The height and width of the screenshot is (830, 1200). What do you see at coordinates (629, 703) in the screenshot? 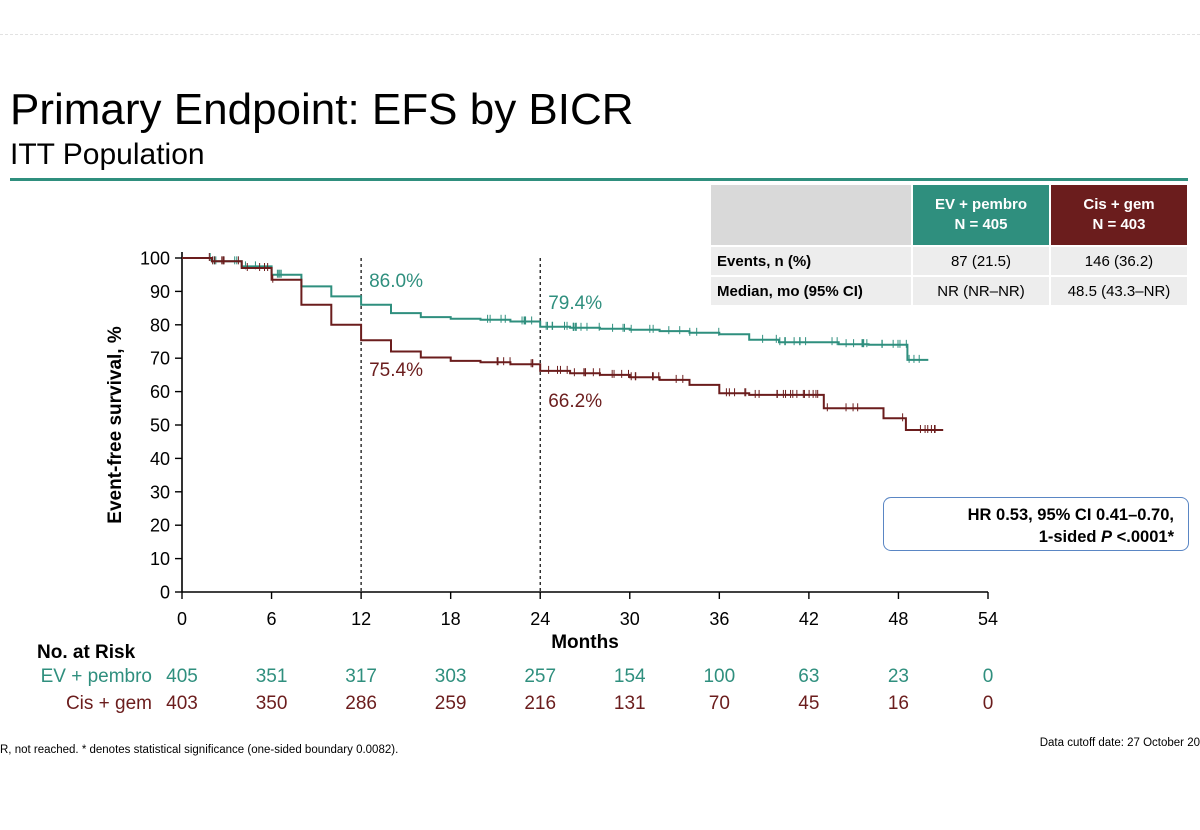
I see `risk-value: 131` at bounding box center [629, 703].